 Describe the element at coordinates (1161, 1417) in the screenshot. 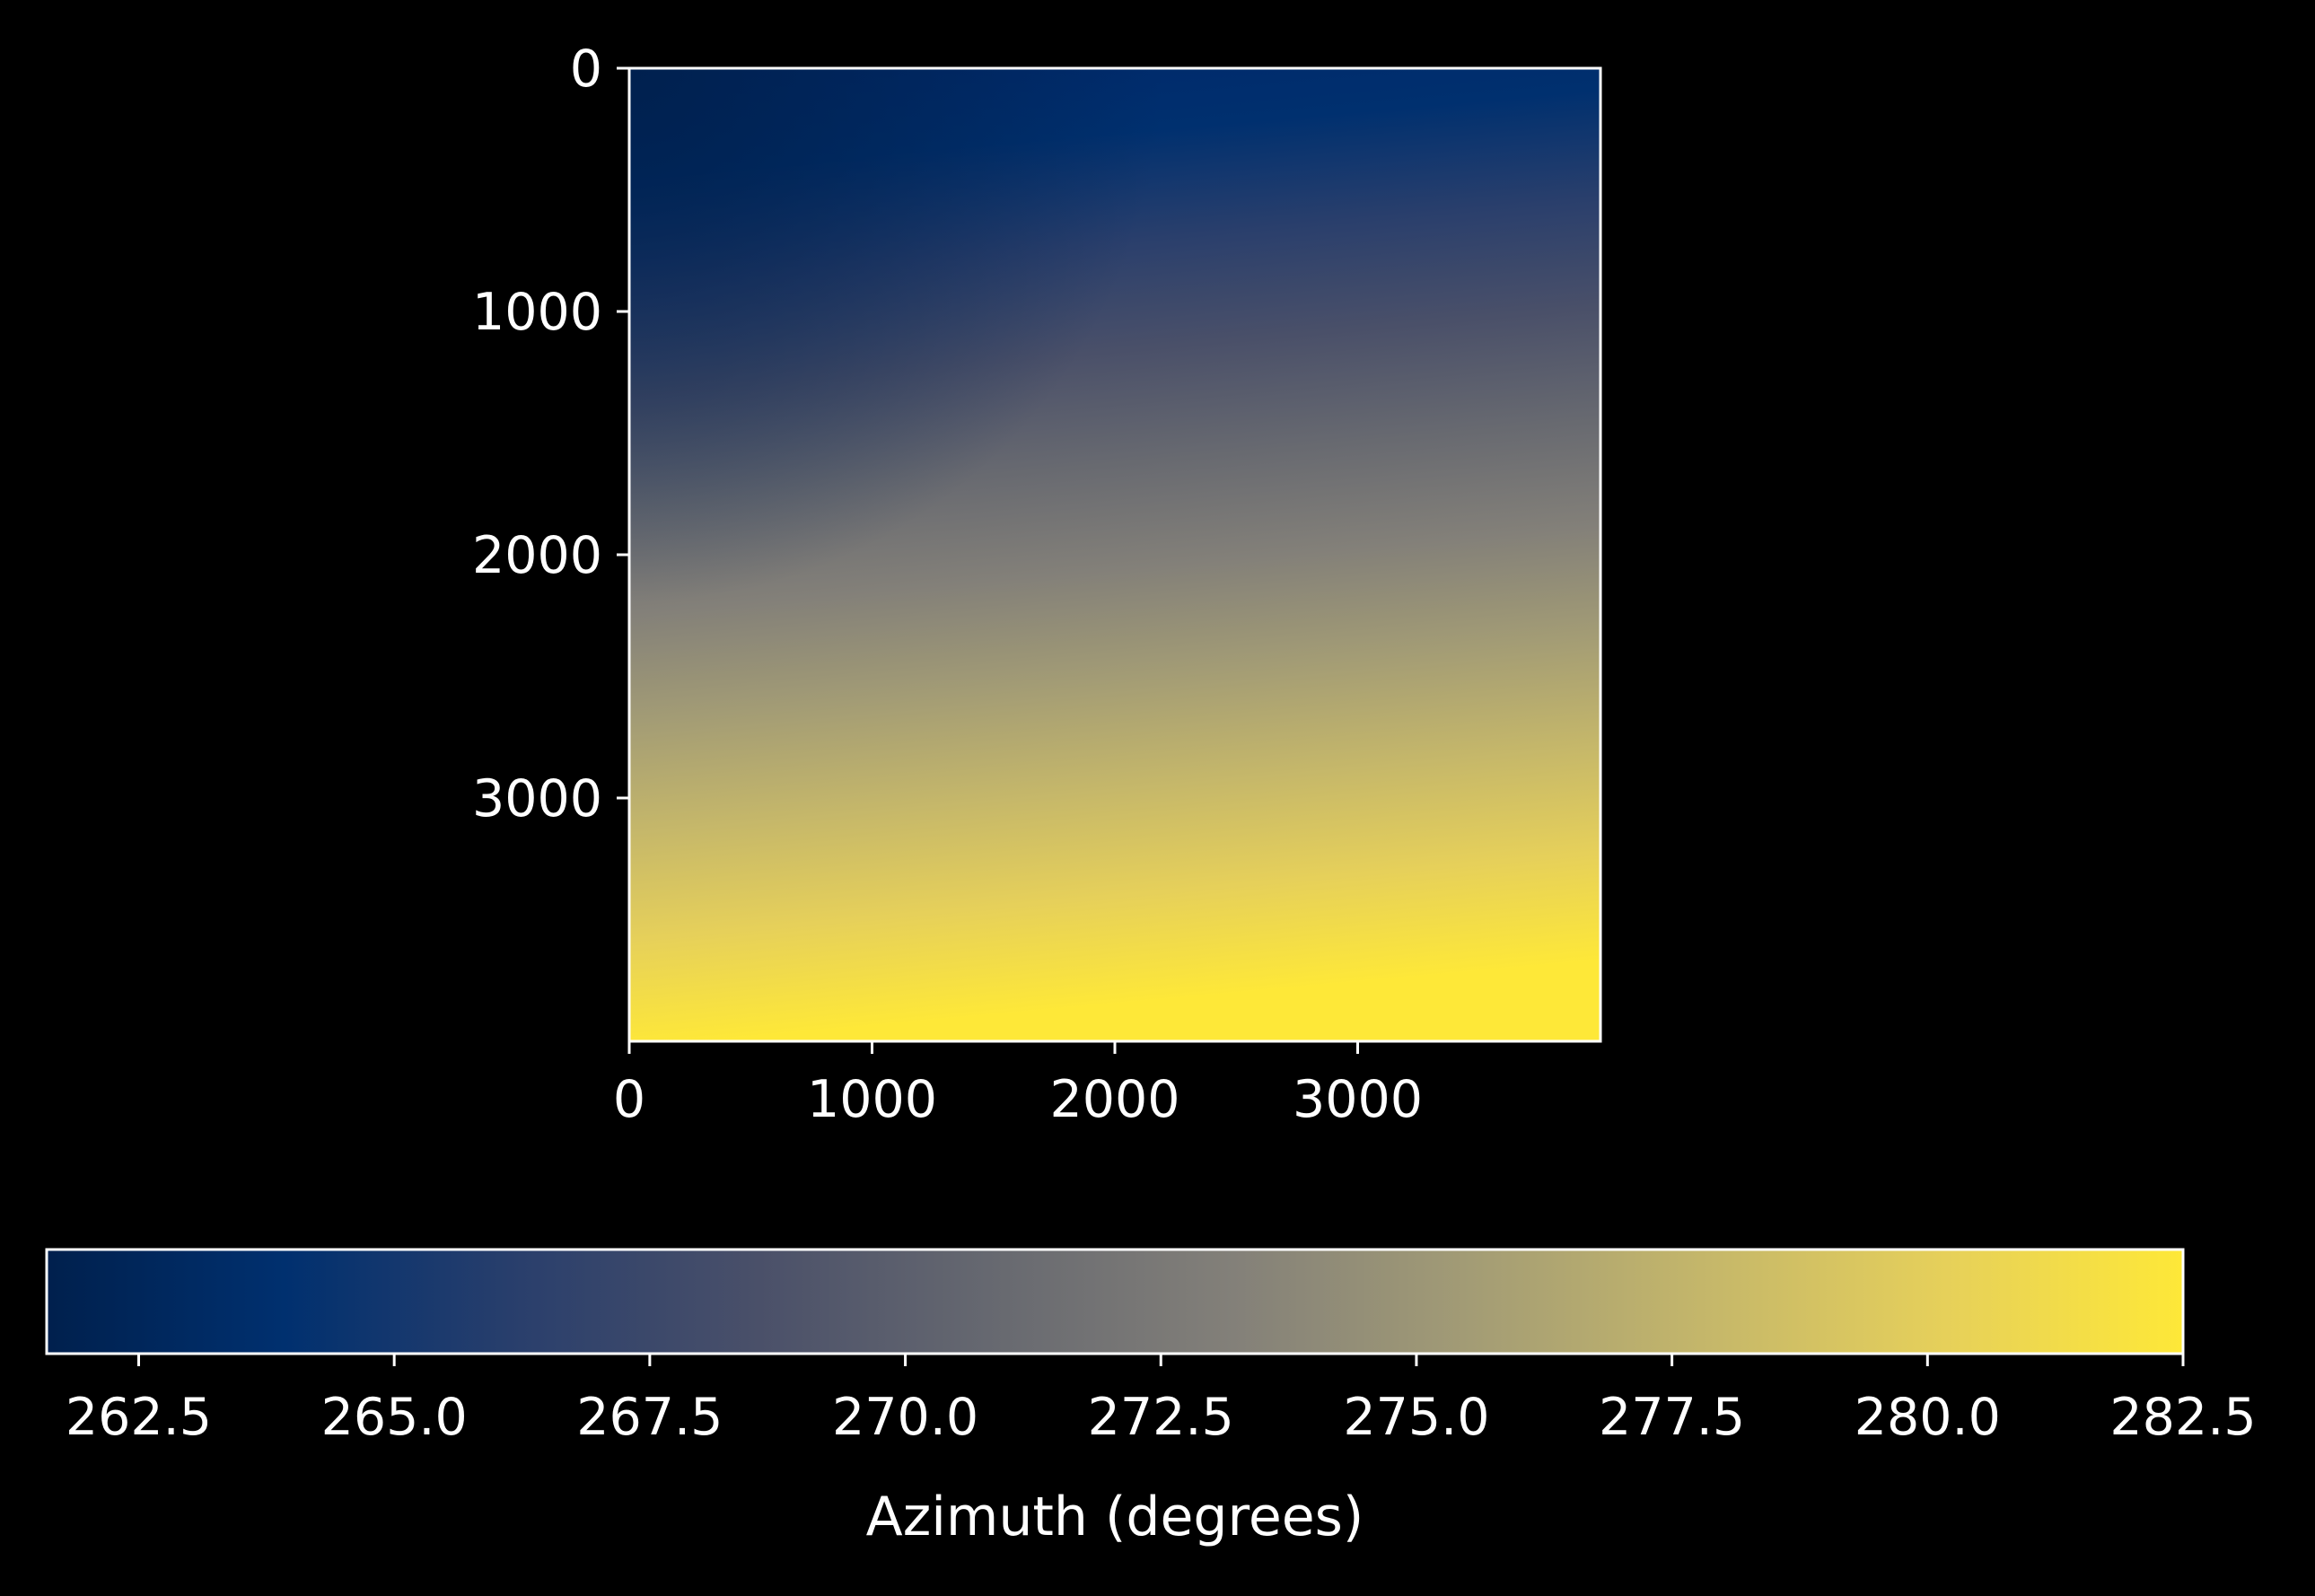

I see `colorbar-tick-label: 272.5` at that location.